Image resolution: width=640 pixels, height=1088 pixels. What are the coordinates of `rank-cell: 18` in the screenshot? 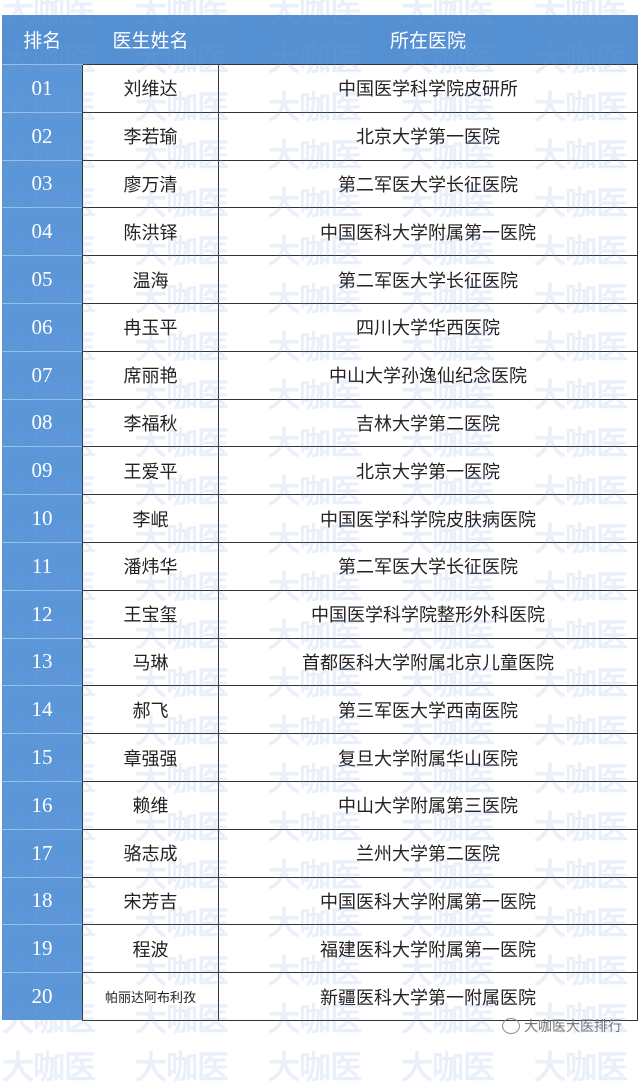 It's located at (42, 900).